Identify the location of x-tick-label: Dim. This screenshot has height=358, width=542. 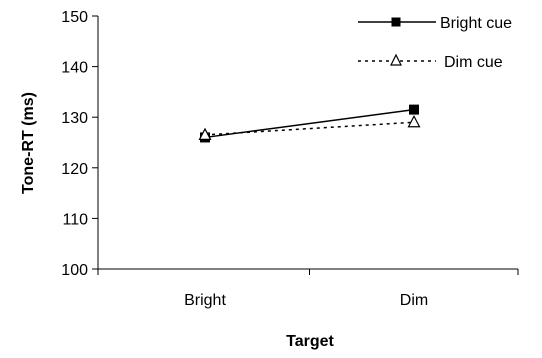
(414, 300).